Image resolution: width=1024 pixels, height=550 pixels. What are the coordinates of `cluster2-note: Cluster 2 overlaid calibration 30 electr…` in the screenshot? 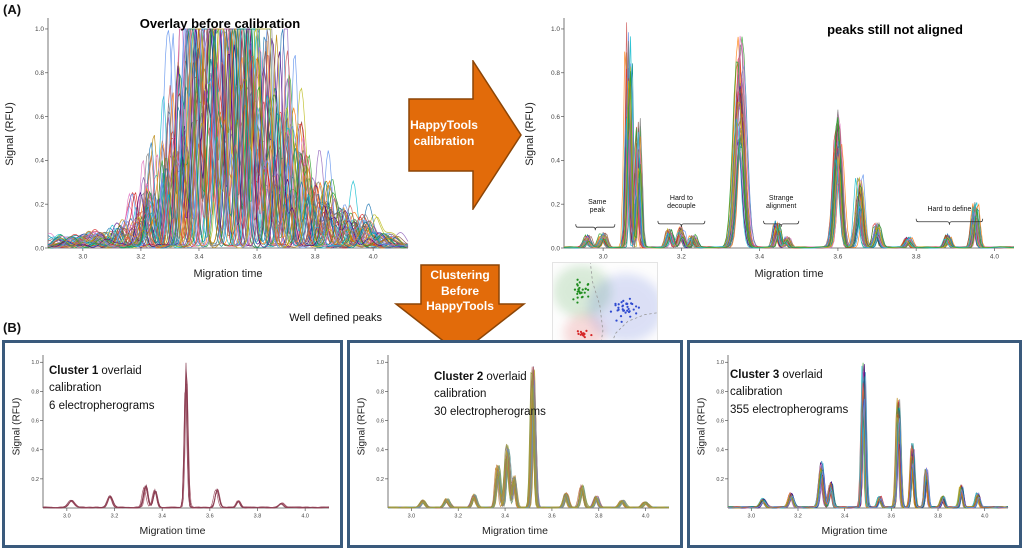 It's located at (490, 395).